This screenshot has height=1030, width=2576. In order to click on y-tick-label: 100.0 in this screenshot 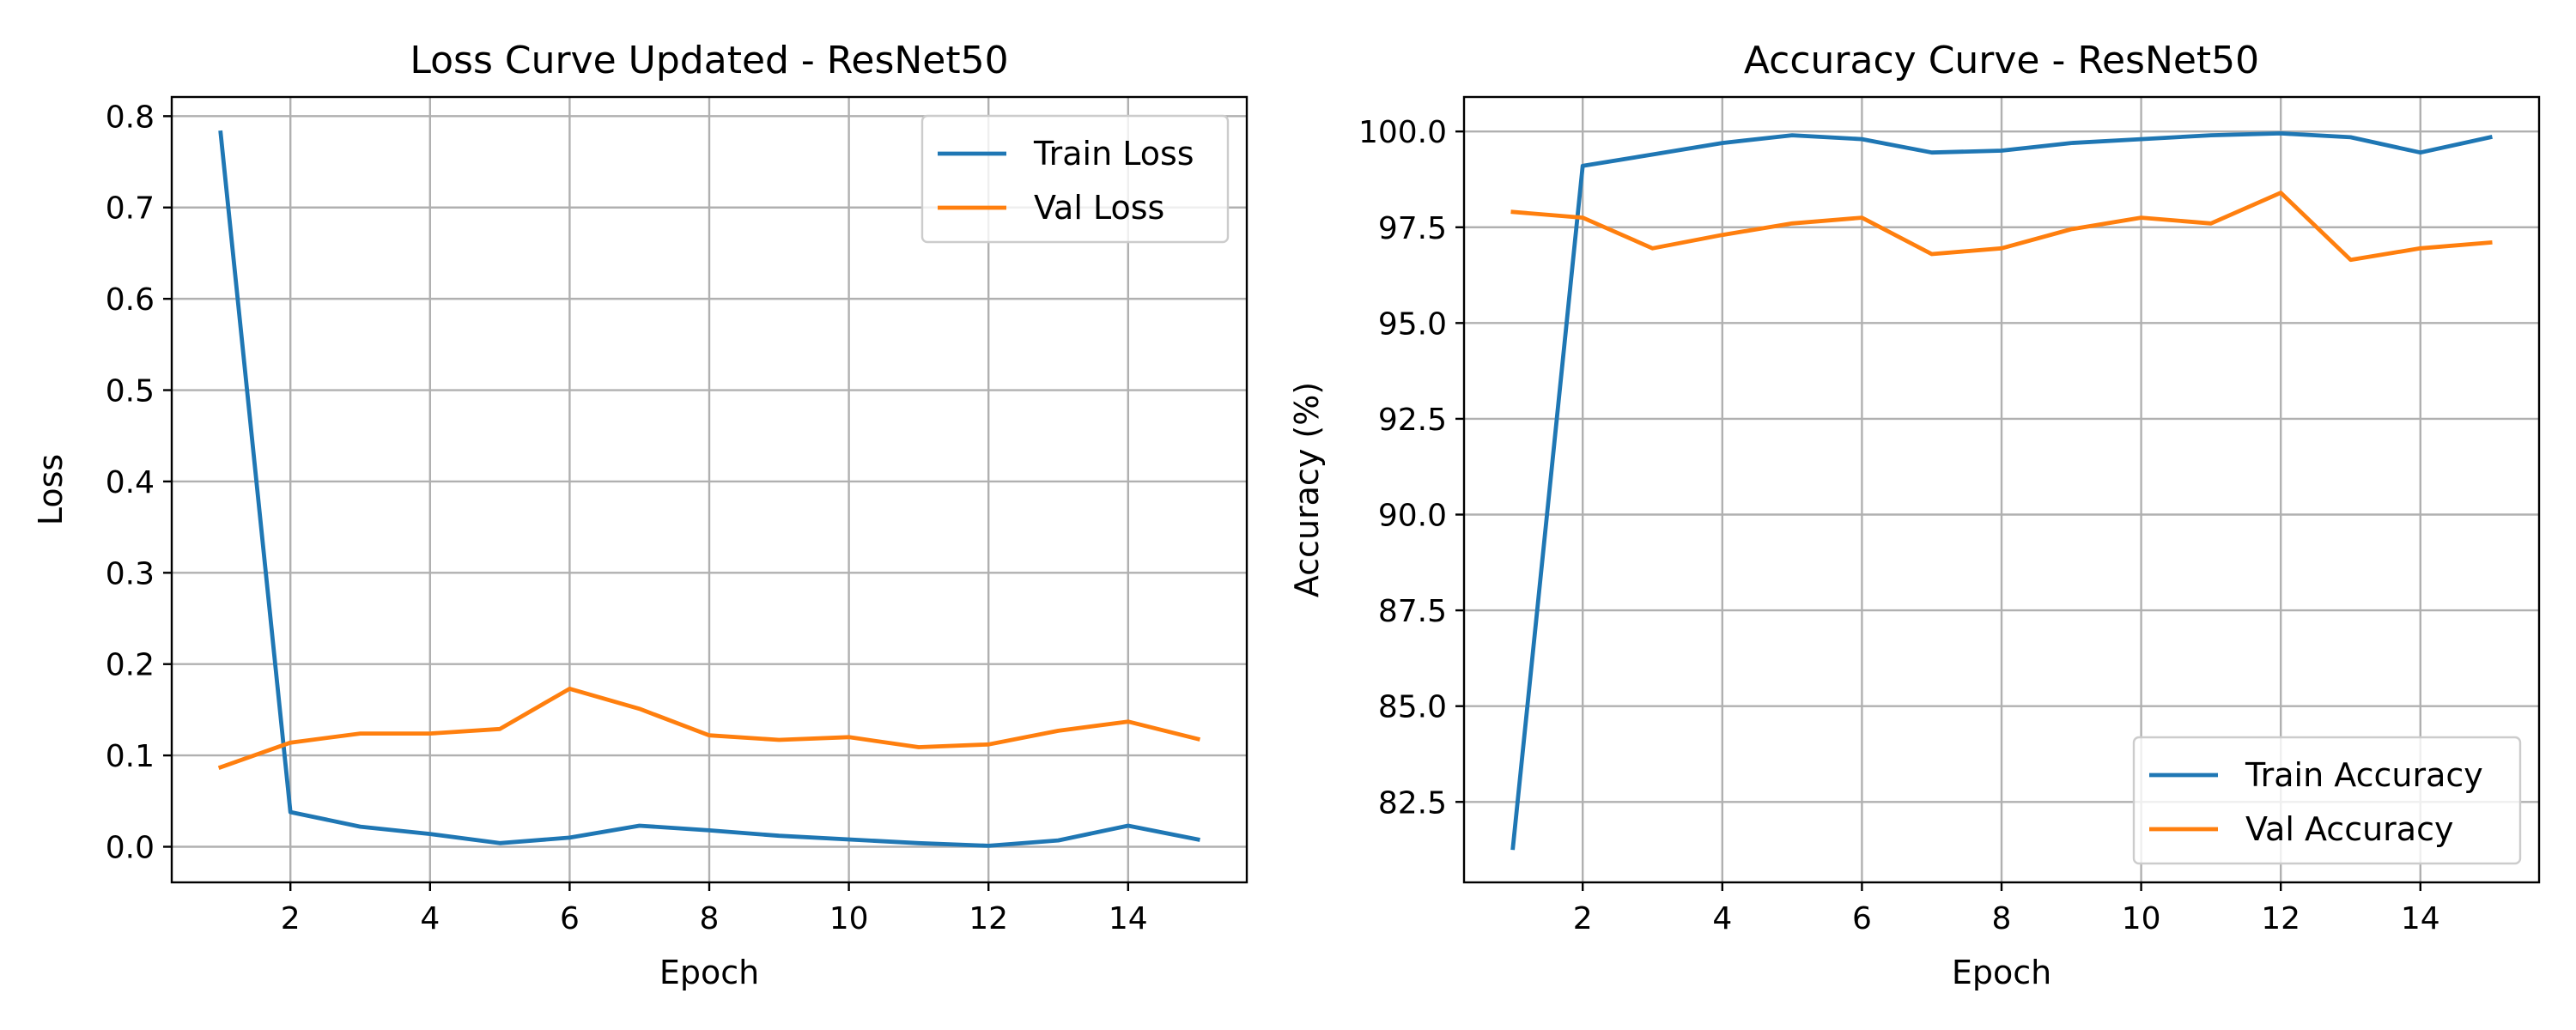, I will do `click(1402, 132)`.